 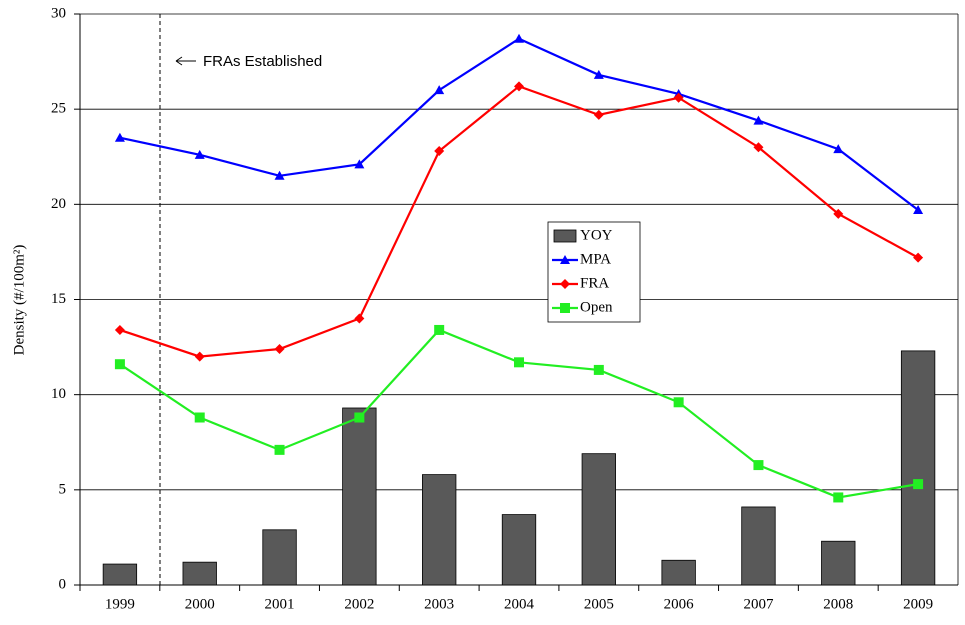 I want to click on x-tick-label: 2002, so click(x=359, y=604).